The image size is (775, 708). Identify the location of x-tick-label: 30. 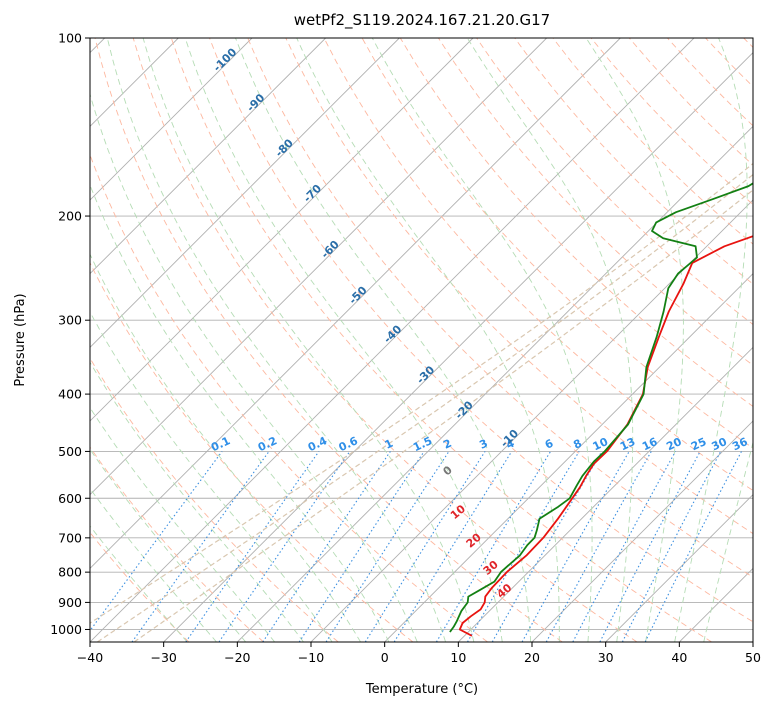
(606, 657).